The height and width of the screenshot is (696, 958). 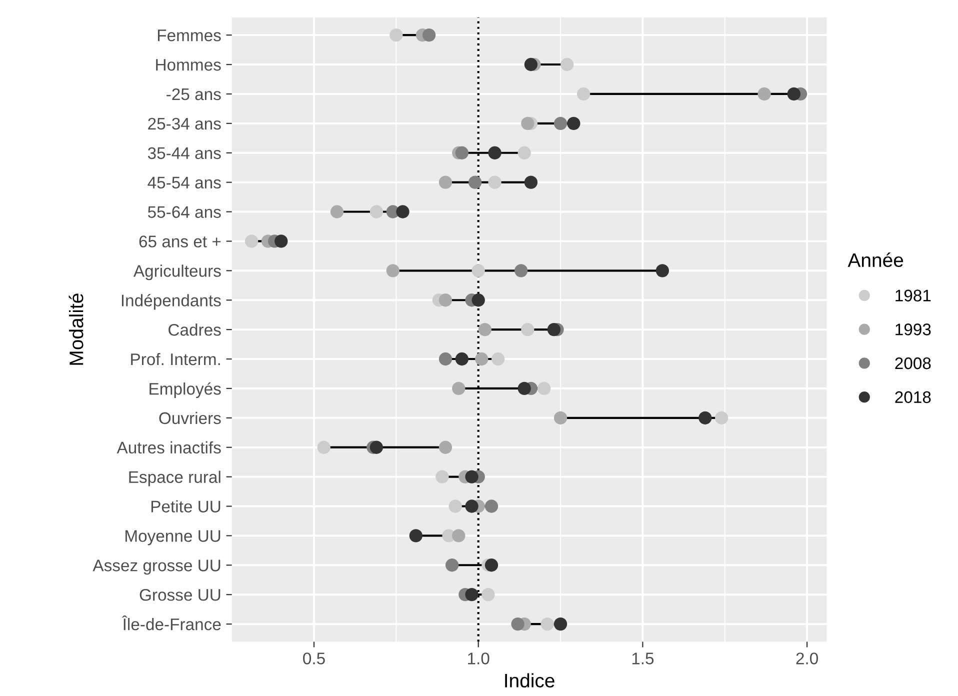 What do you see at coordinates (168, 447) in the screenshot?
I see `y-tick-label: Autres inactifs` at bounding box center [168, 447].